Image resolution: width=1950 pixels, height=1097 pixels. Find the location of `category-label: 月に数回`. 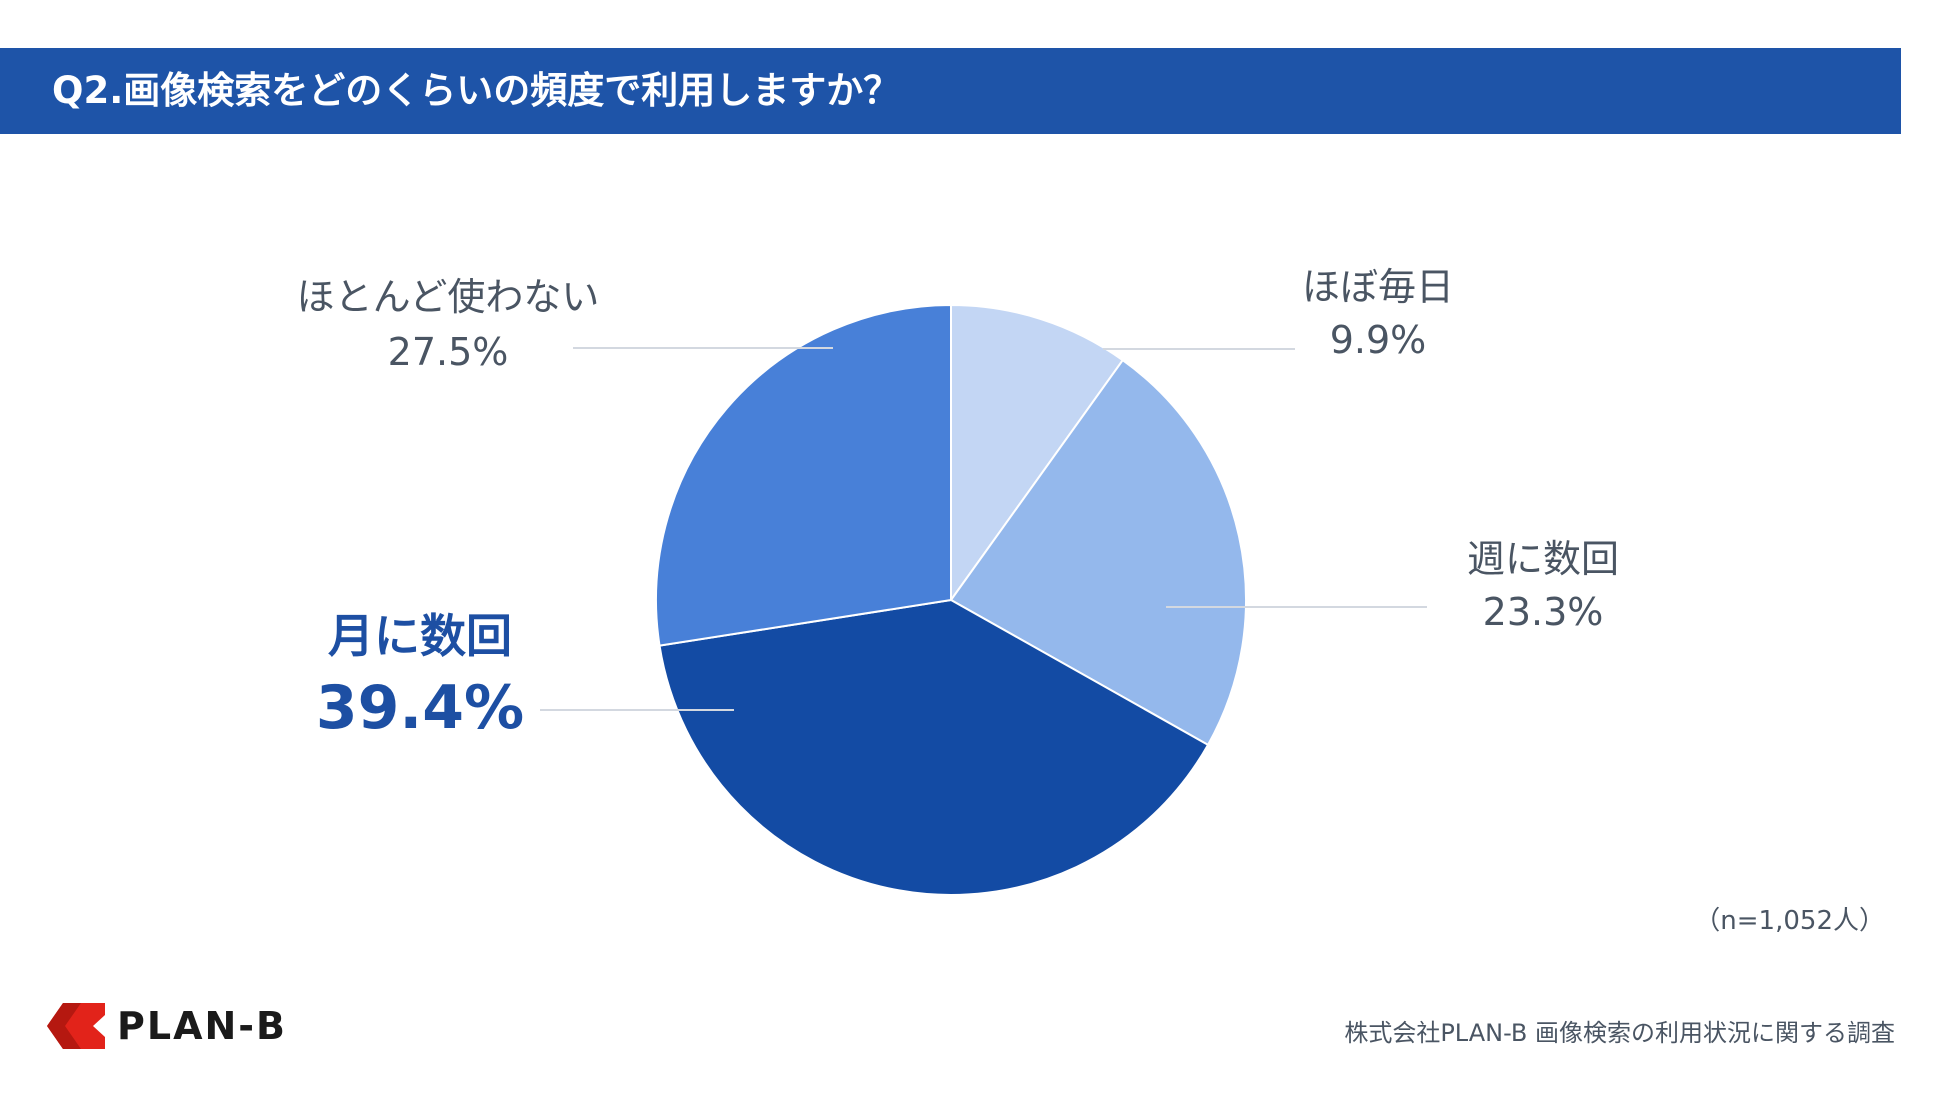

category-label: 月に数回 is located at coordinates (420, 636).